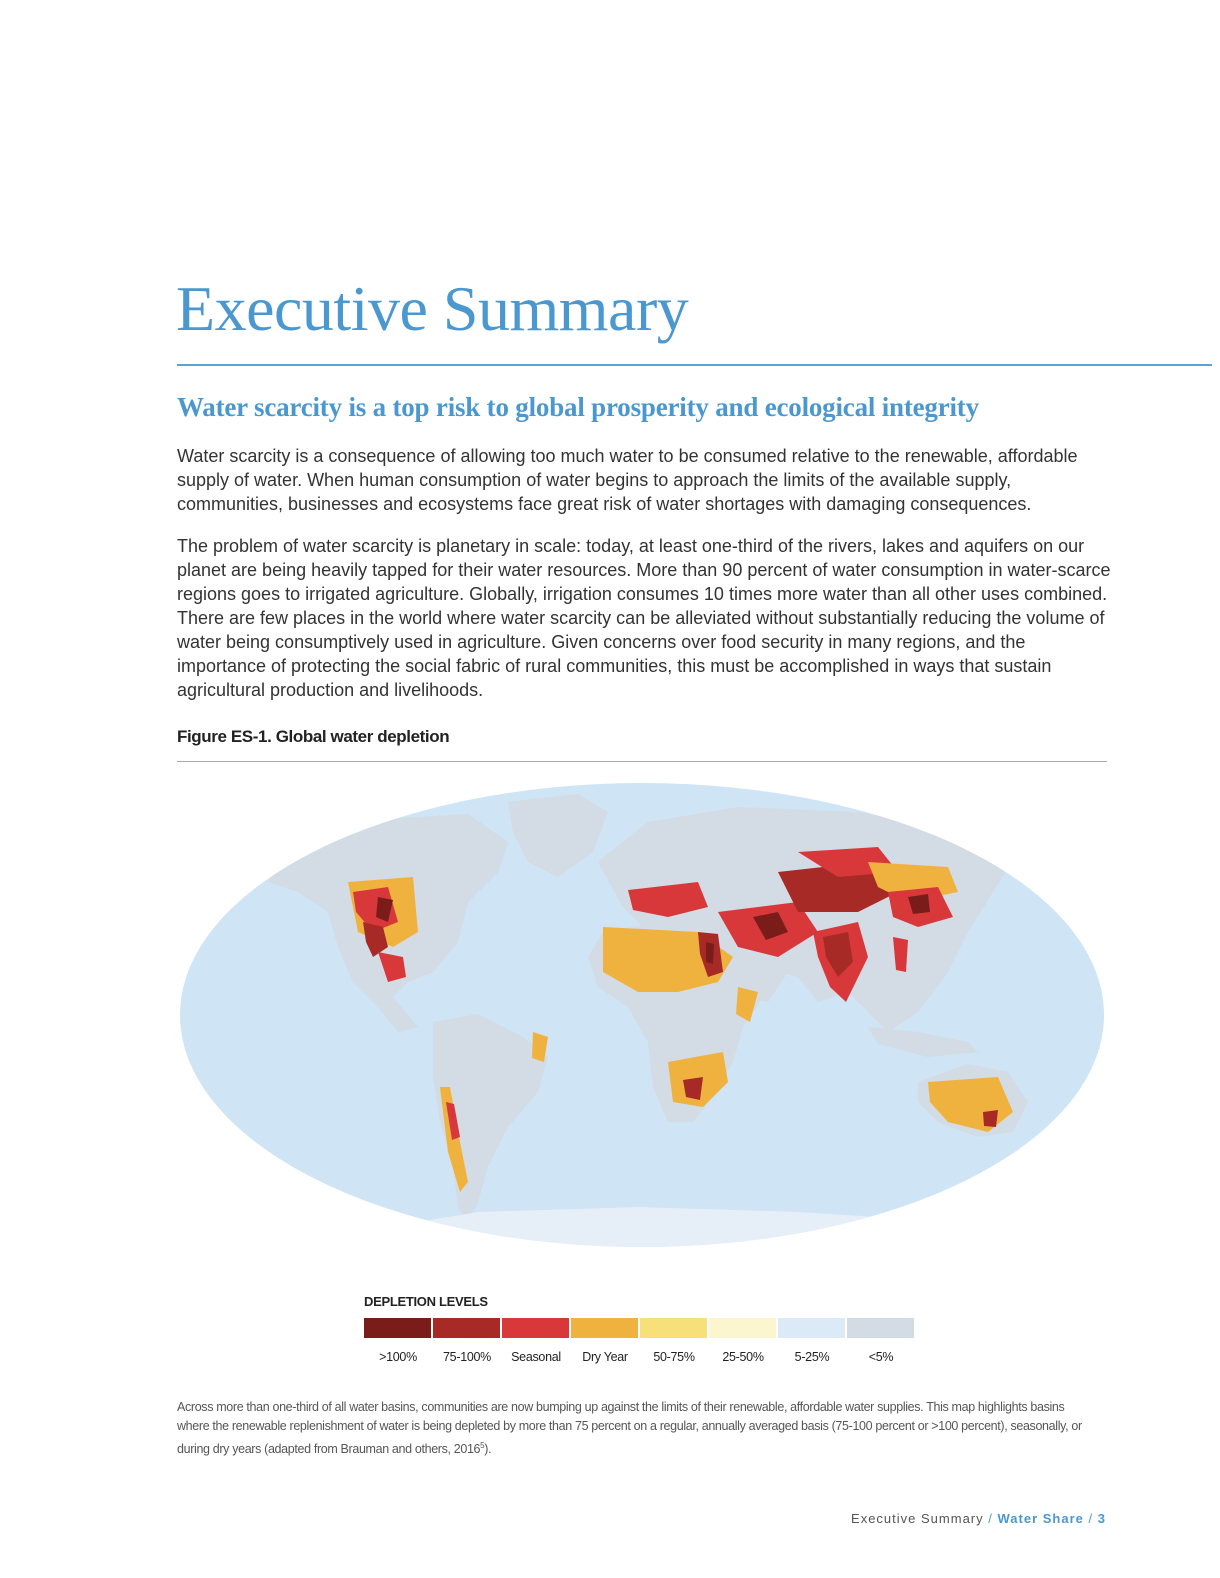 The width and height of the screenshot is (1220, 1578). What do you see at coordinates (558, 835) in the screenshot?
I see `land-greenland` at bounding box center [558, 835].